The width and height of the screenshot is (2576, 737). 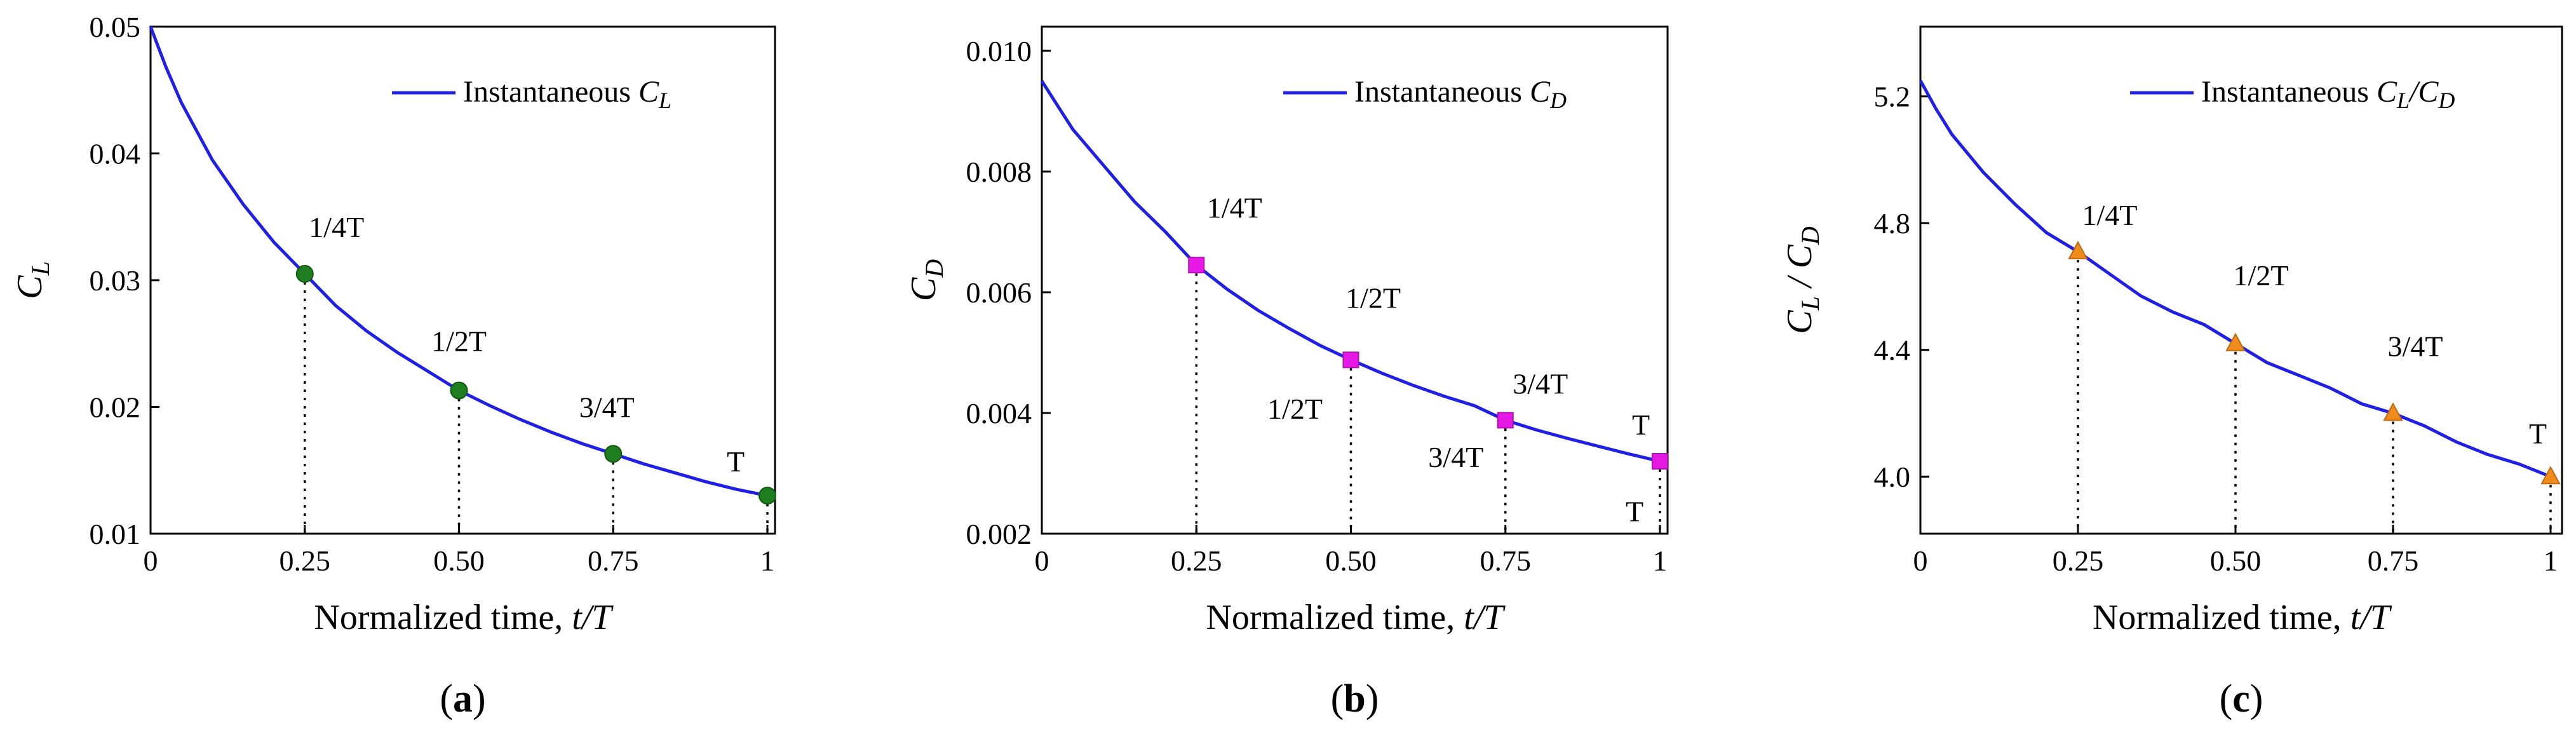 I want to click on y-axis-label-sub: D, so click(x=934, y=268).